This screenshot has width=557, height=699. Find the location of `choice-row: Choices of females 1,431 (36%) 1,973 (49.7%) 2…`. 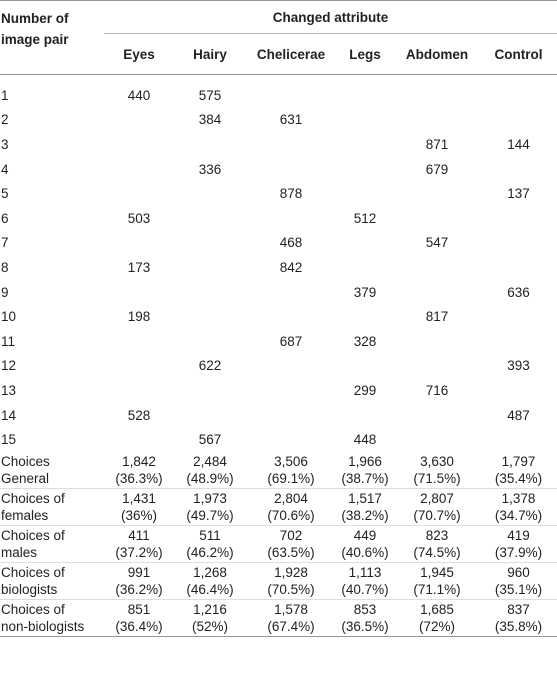

choice-row: Choices of females 1,431 (36%) 1,973 (49.7%) 2… is located at coordinates (278, 506).